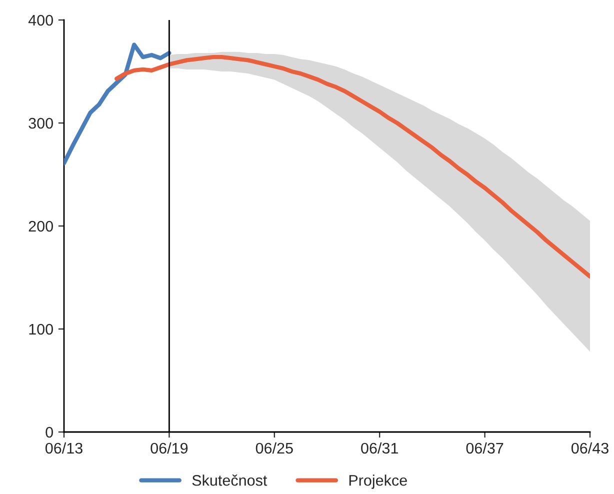  I want to click on y-tick-label: 300, so click(40, 123).